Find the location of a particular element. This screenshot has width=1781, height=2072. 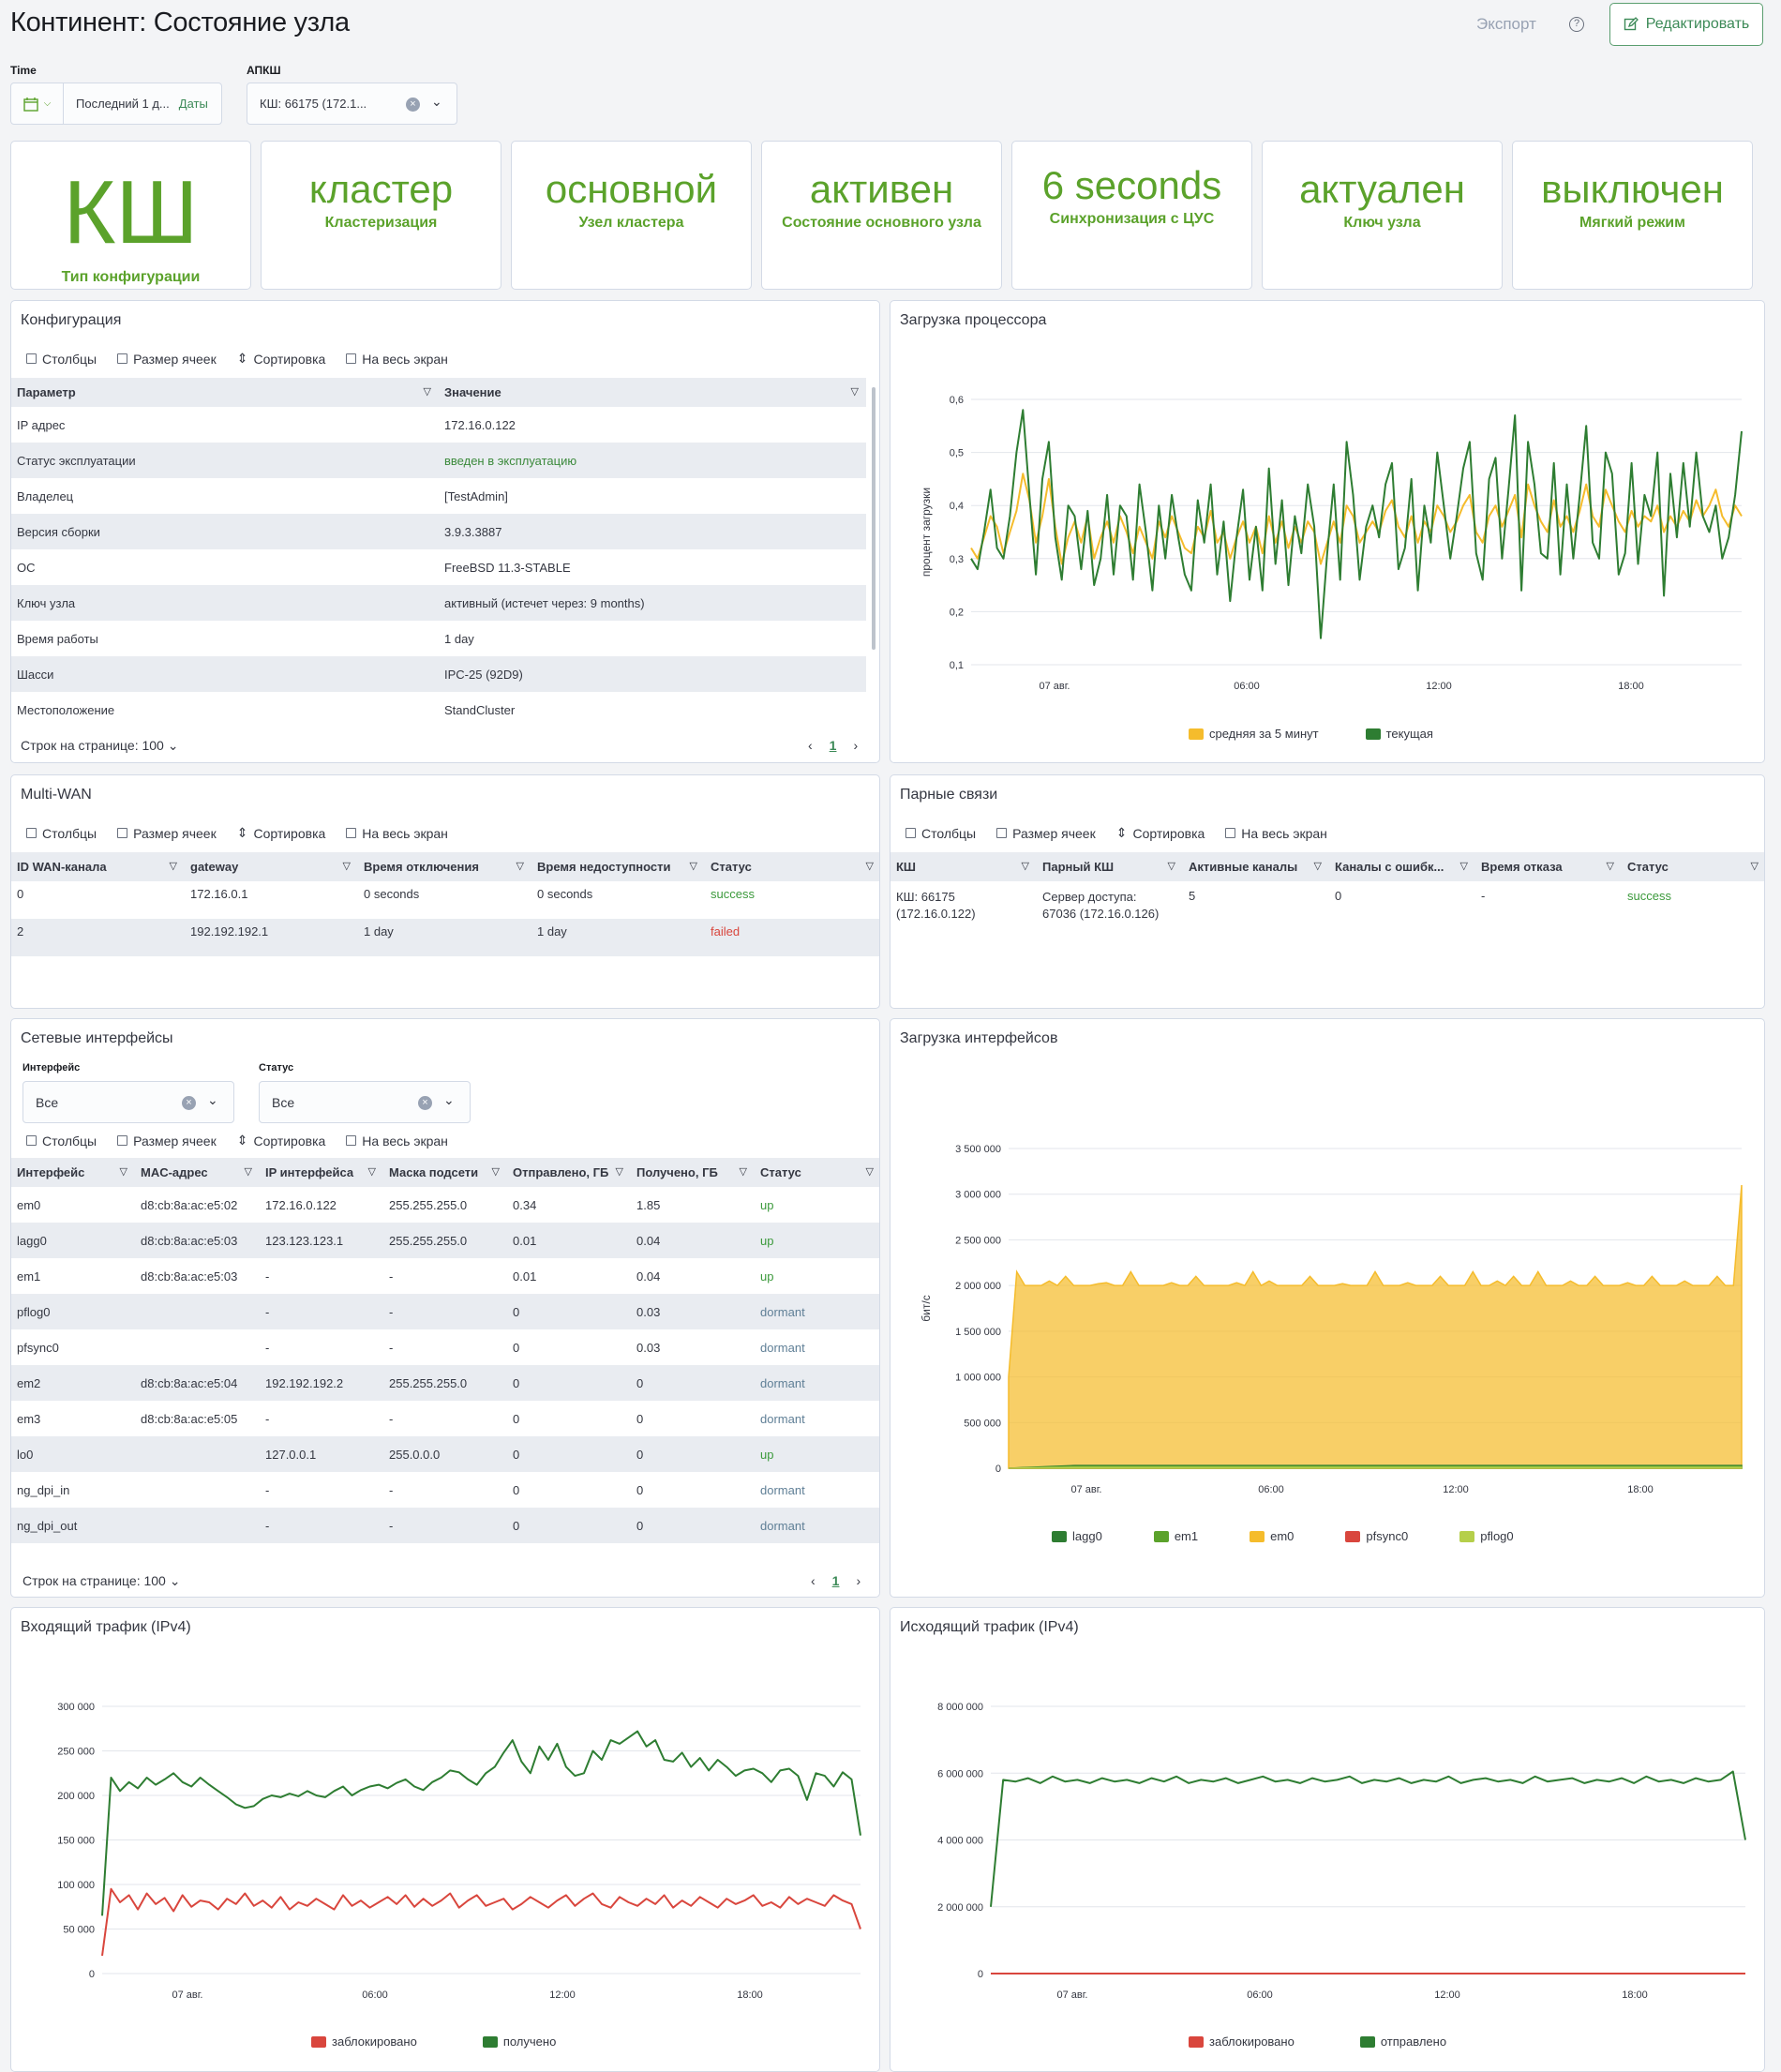

legend-item: em1 is located at coordinates (1176, 1536).